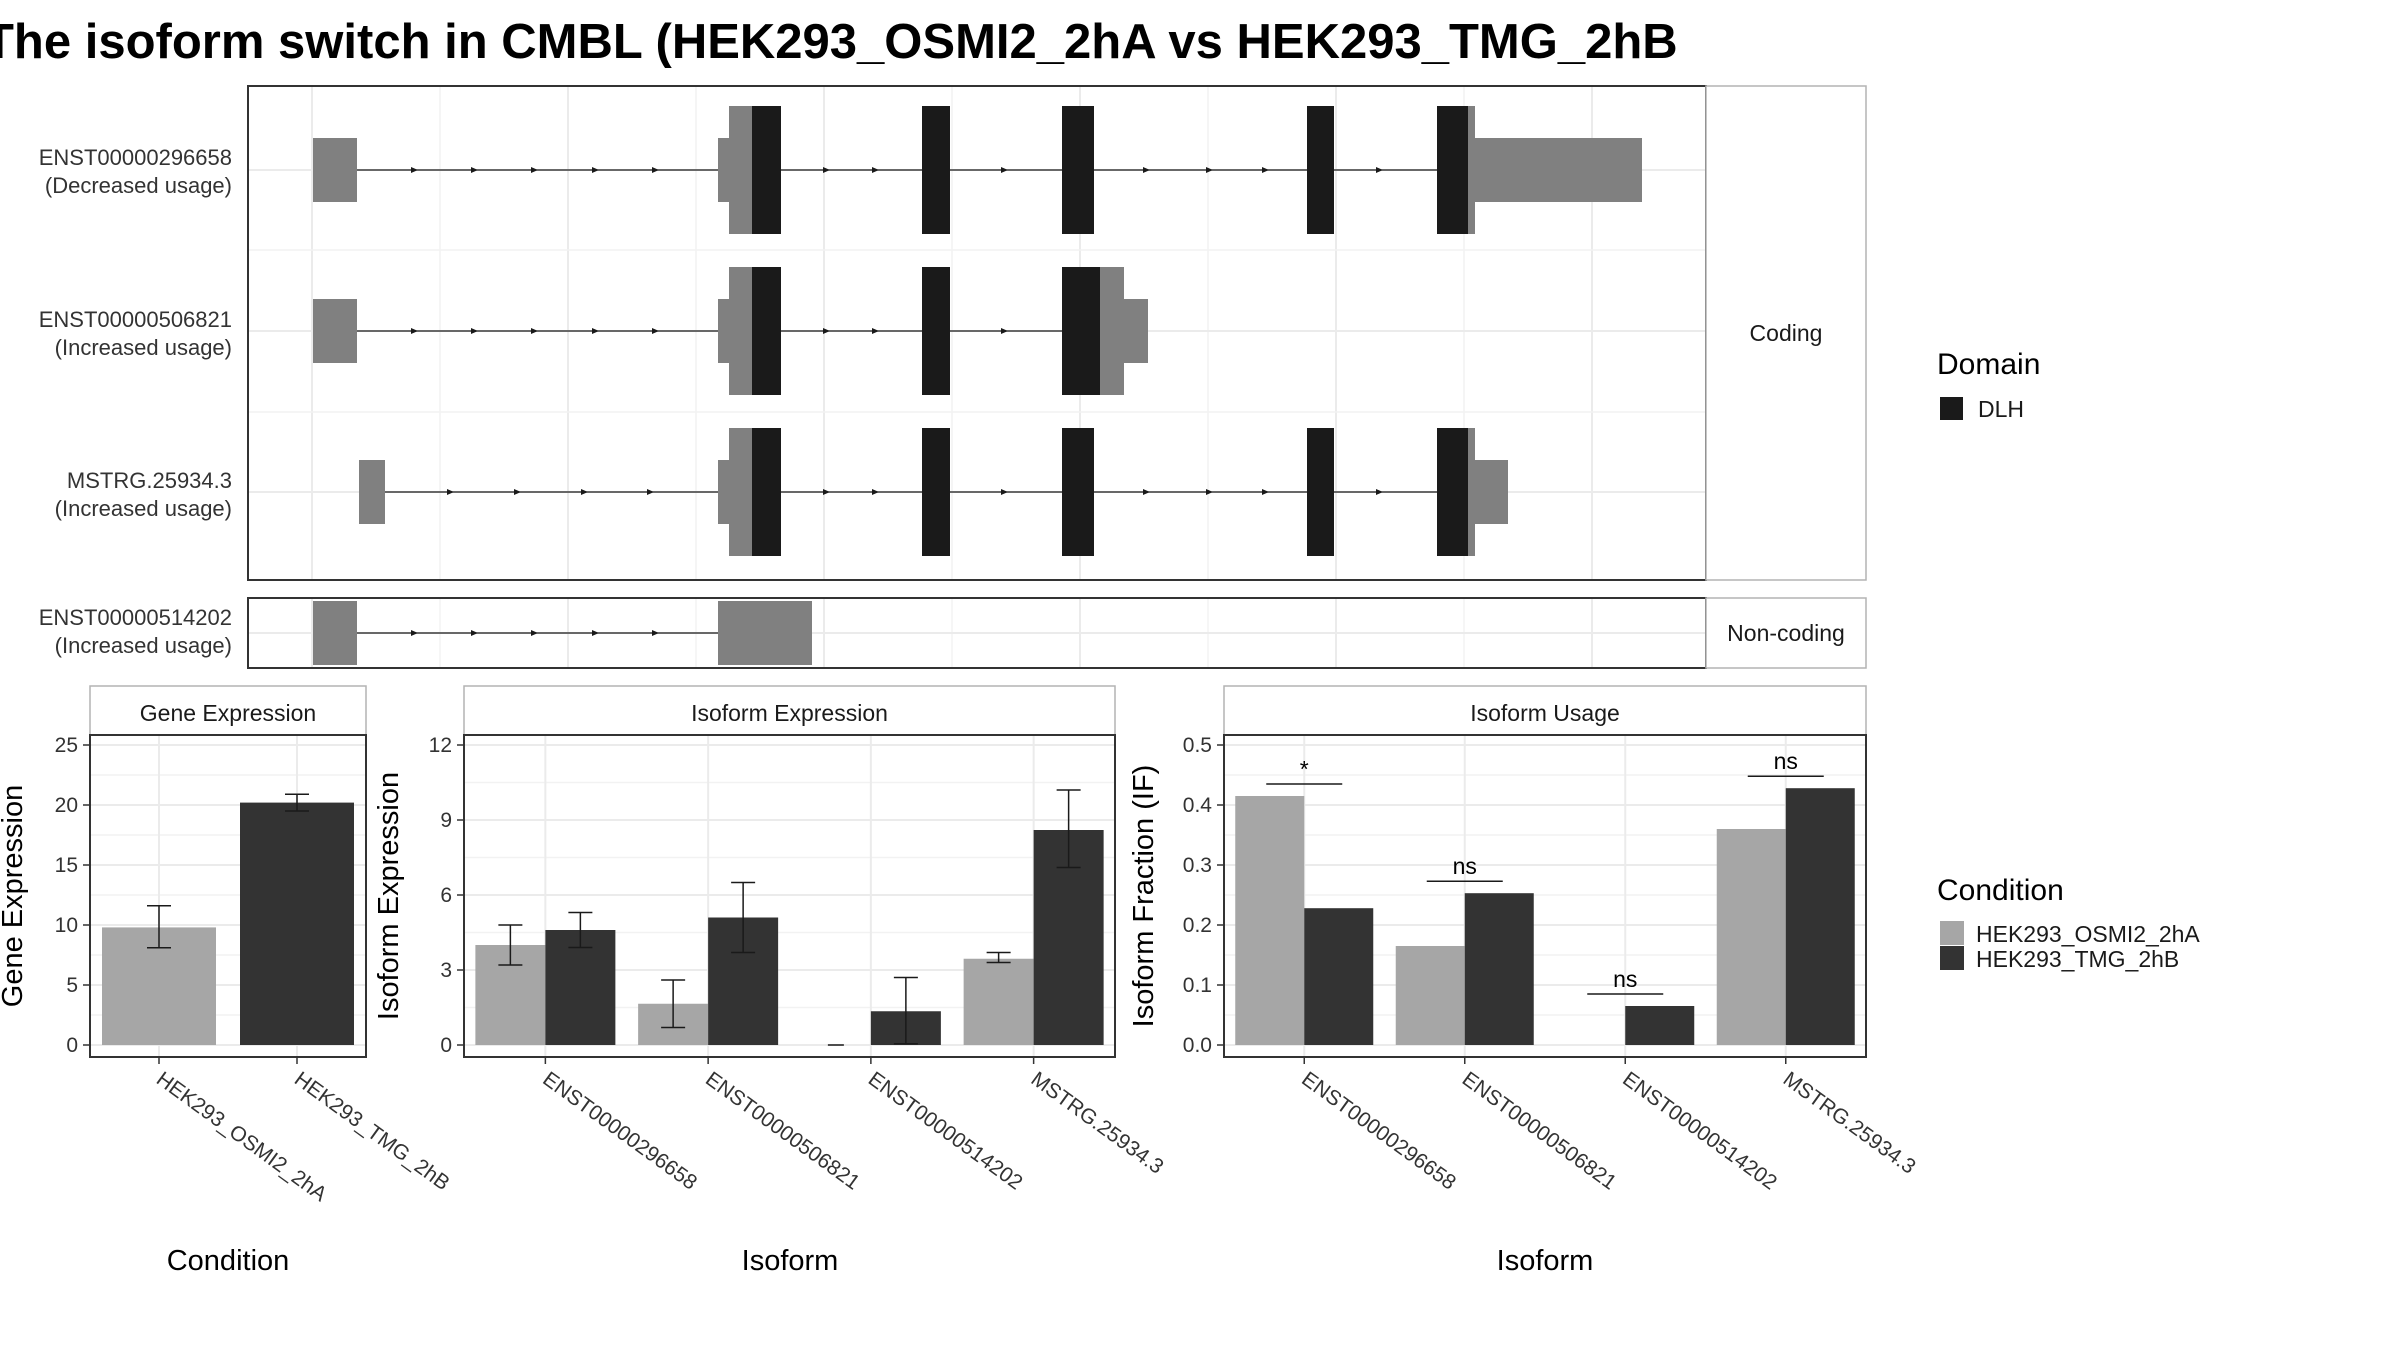 The height and width of the screenshot is (1350, 2400). Describe the element at coordinates (789, 713) in the screenshot. I see `panel-title: Isoform Expression` at that location.